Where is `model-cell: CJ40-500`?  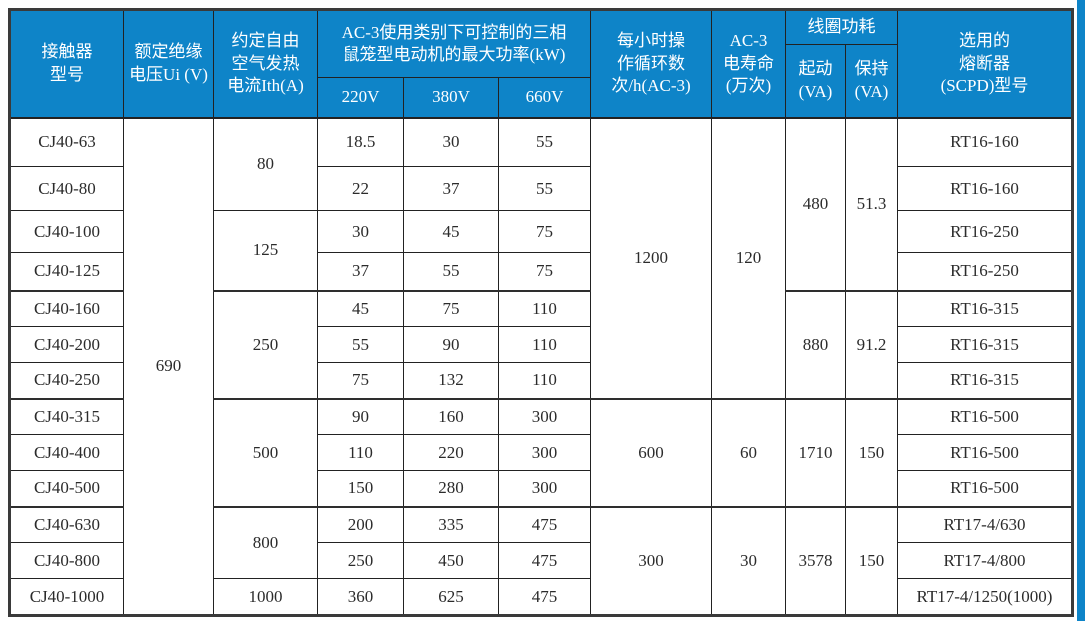 model-cell: CJ40-500 is located at coordinates (66, 488).